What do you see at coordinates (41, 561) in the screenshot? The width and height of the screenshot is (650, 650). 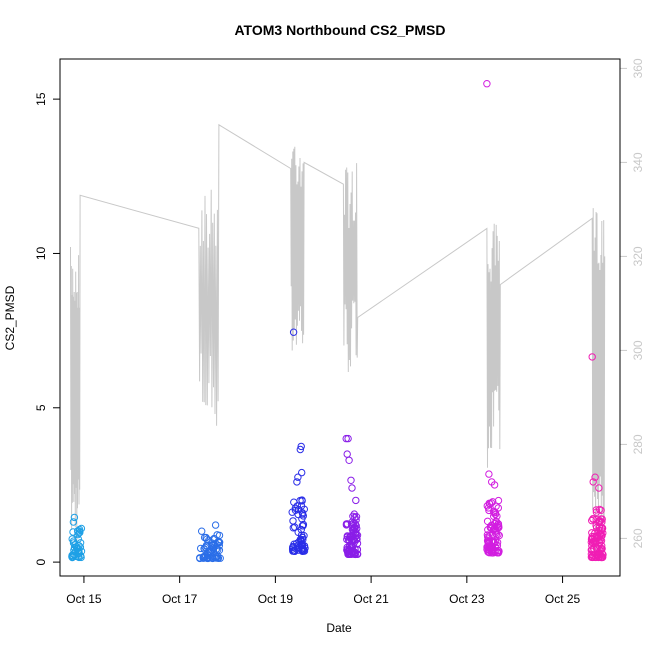 I see `y-tick-label: 0` at bounding box center [41, 561].